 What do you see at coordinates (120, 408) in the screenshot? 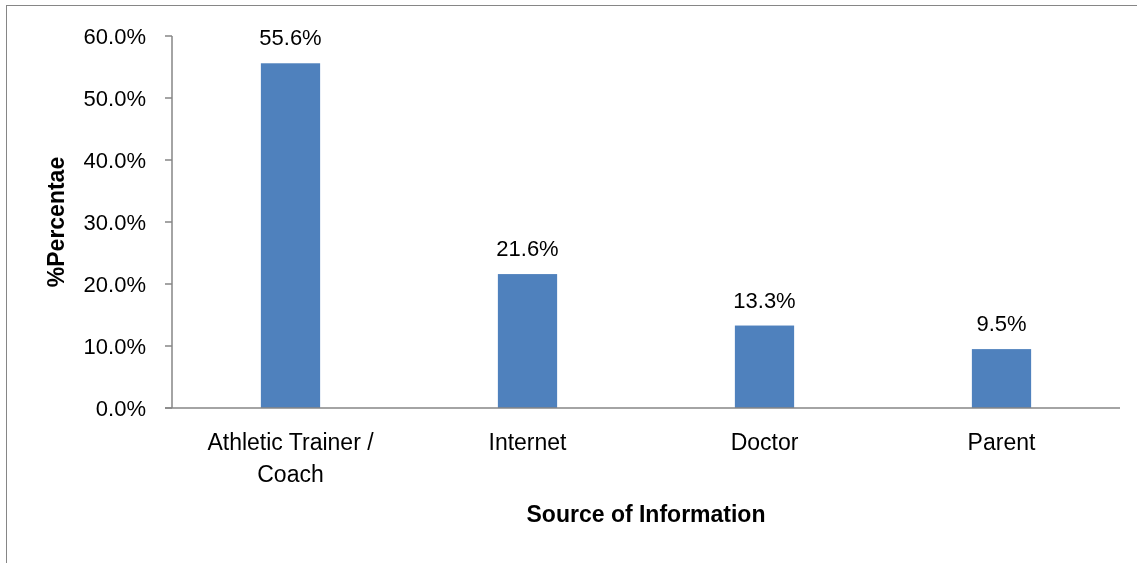
I see `y-tick-label: 0.0%` at bounding box center [120, 408].